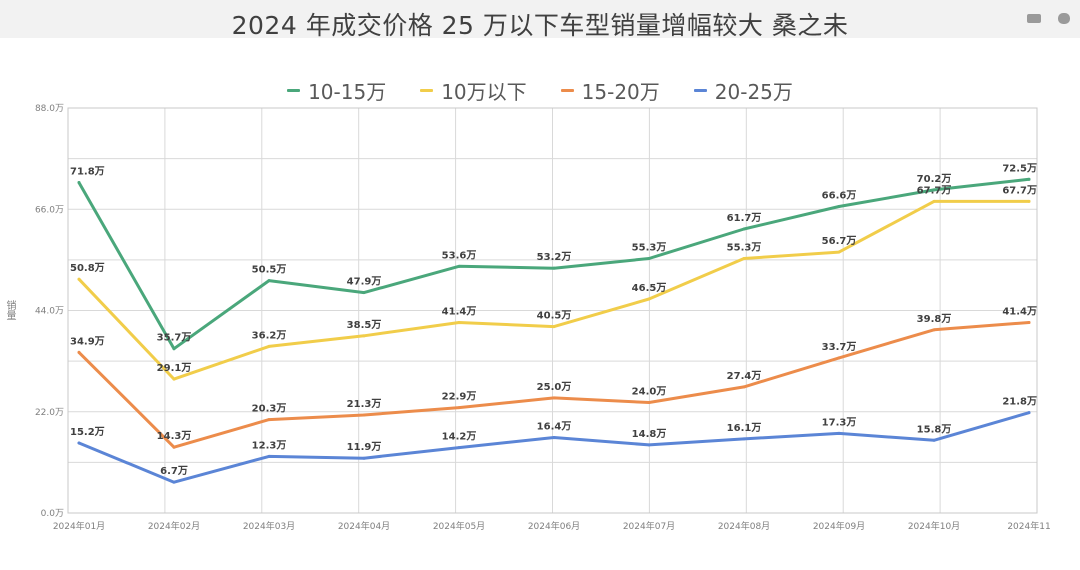  Describe the element at coordinates (839, 241) in the screenshot. I see `data-label: 56.7万` at that location.